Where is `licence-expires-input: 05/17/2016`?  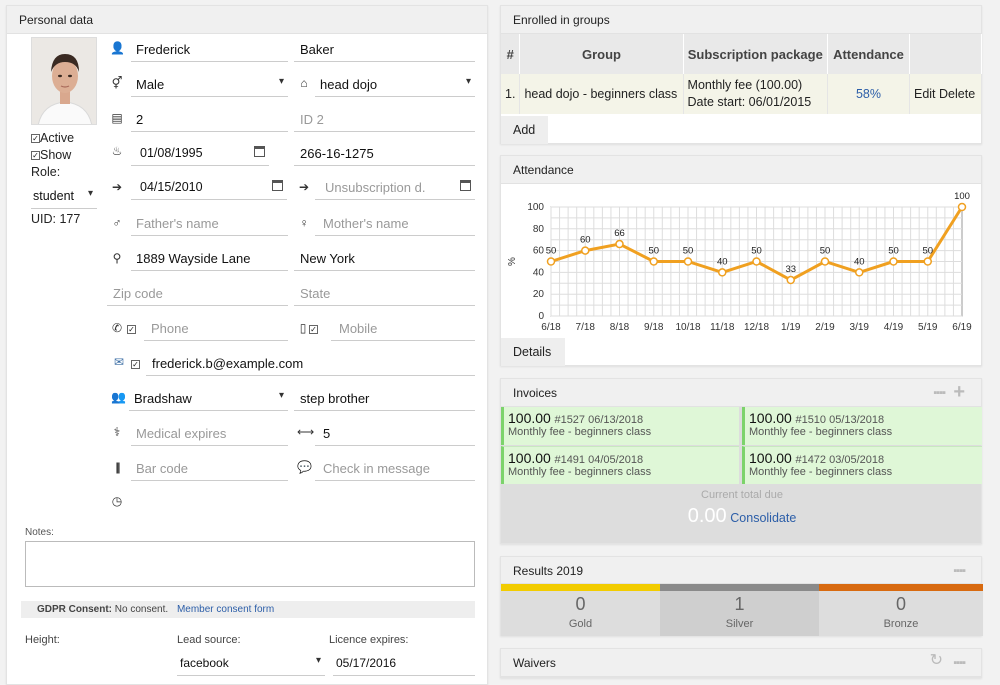
licence-expires-input: 05/17/2016 is located at coordinates (404, 663).